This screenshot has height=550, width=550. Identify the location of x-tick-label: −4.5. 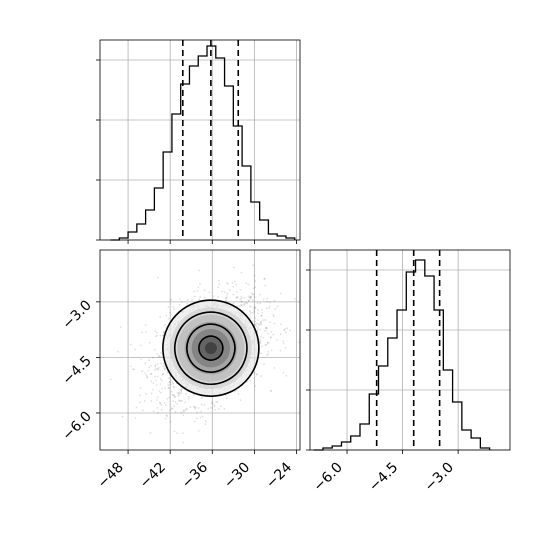
(383, 477).